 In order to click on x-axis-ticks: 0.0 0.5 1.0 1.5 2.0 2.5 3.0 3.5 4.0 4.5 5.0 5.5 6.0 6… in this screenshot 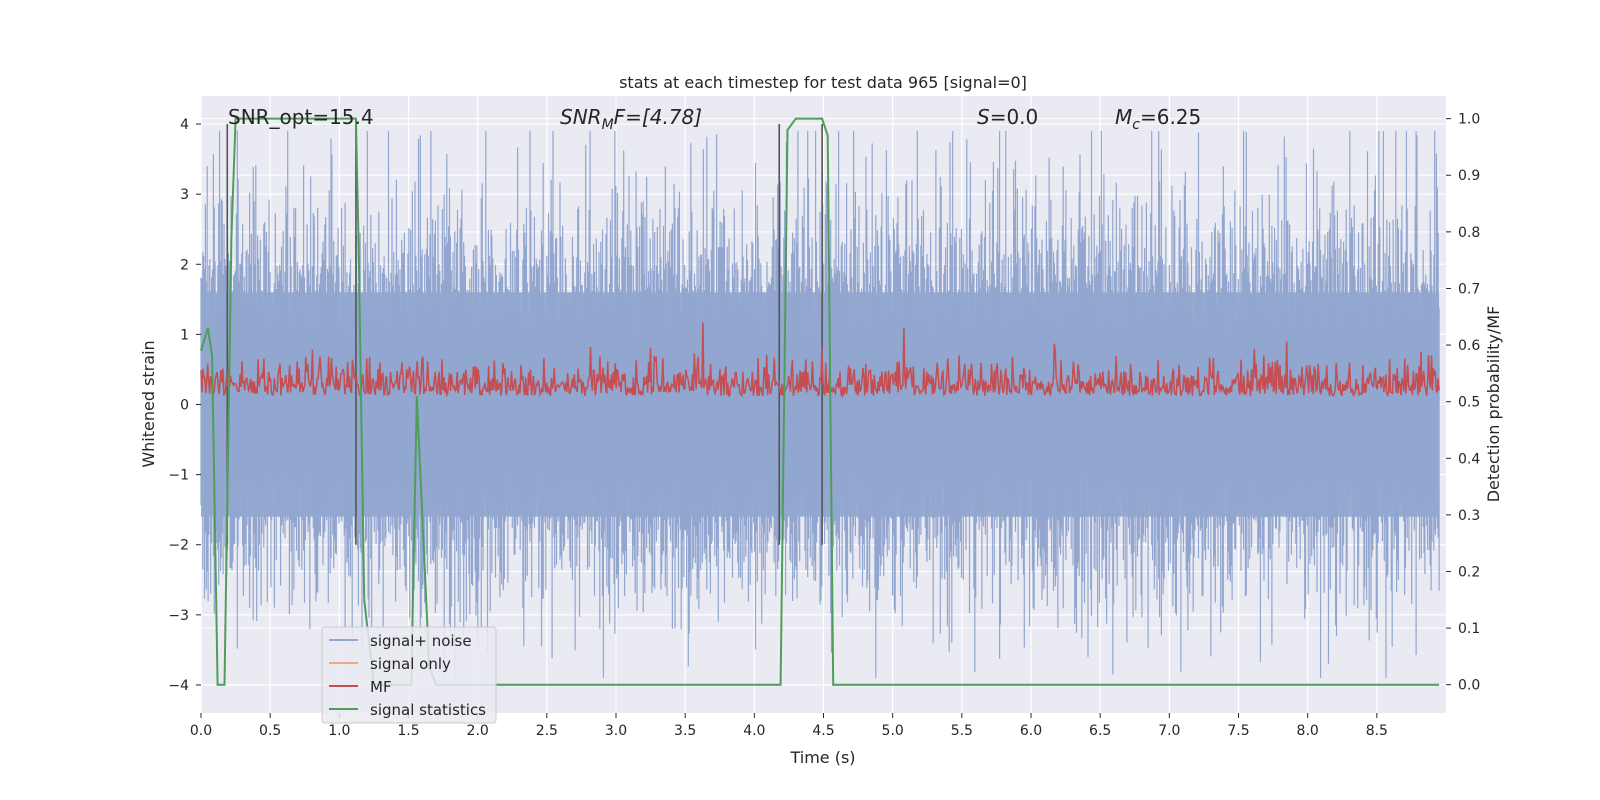, I will do `click(789, 726)`.